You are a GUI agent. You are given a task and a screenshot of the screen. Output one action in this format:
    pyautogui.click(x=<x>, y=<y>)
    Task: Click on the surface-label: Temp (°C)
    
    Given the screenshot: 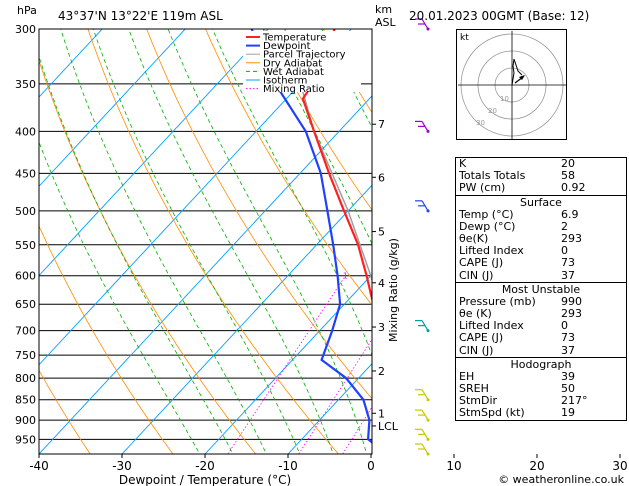 What is the action you would take?
    pyautogui.click(x=486, y=214)
    